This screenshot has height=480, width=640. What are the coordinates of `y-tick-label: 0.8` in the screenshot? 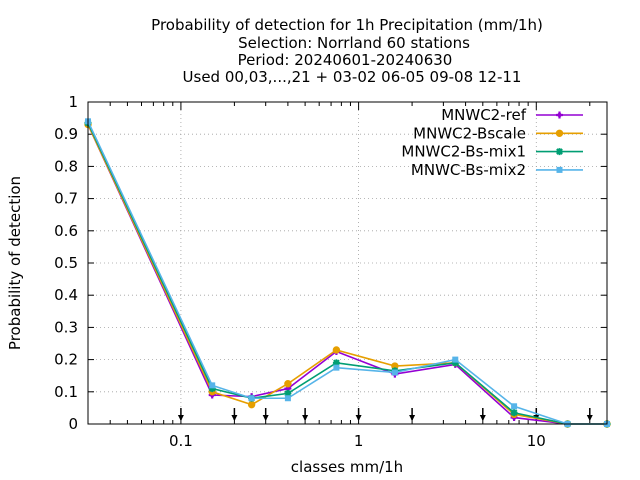 It's located at (66, 166).